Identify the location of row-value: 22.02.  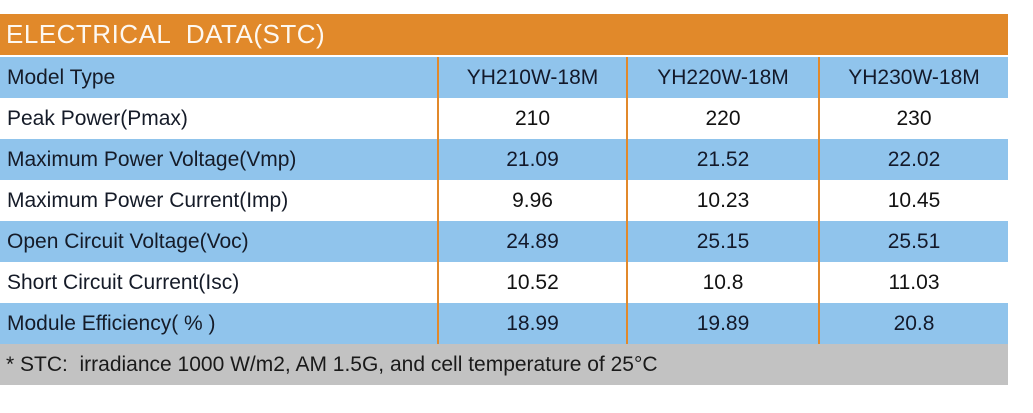
(913, 159).